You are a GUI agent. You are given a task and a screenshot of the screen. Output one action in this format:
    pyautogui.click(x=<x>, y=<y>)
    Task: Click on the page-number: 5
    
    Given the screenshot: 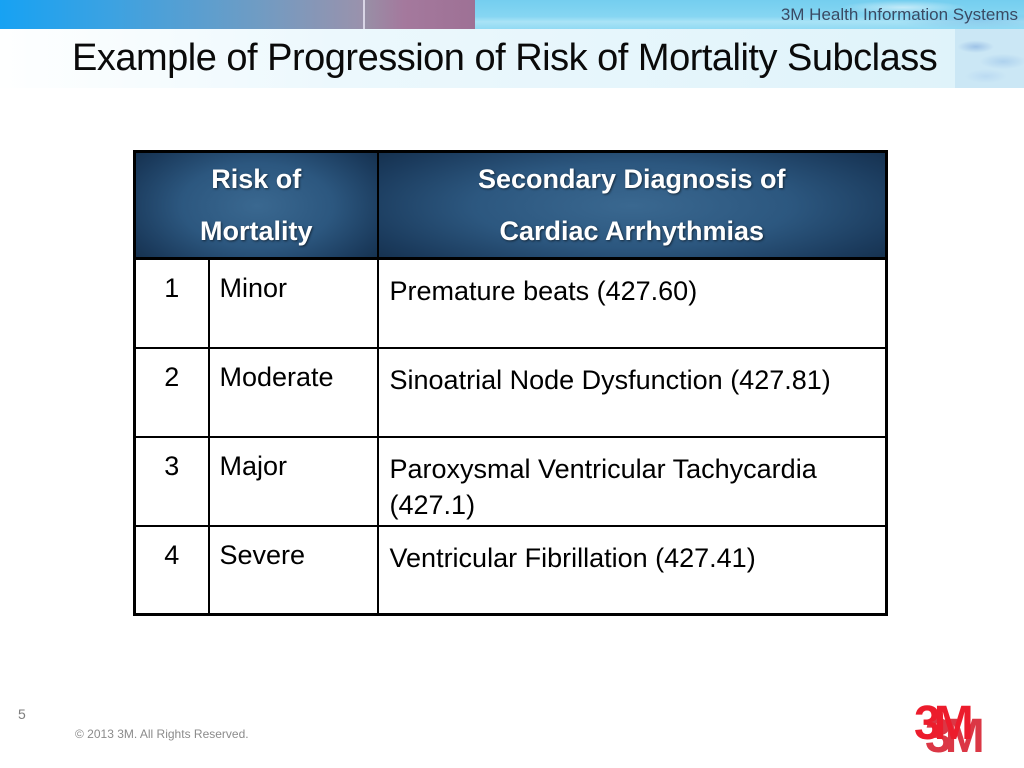 What is the action you would take?
    pyautogui.click(x=22, y=714)
    